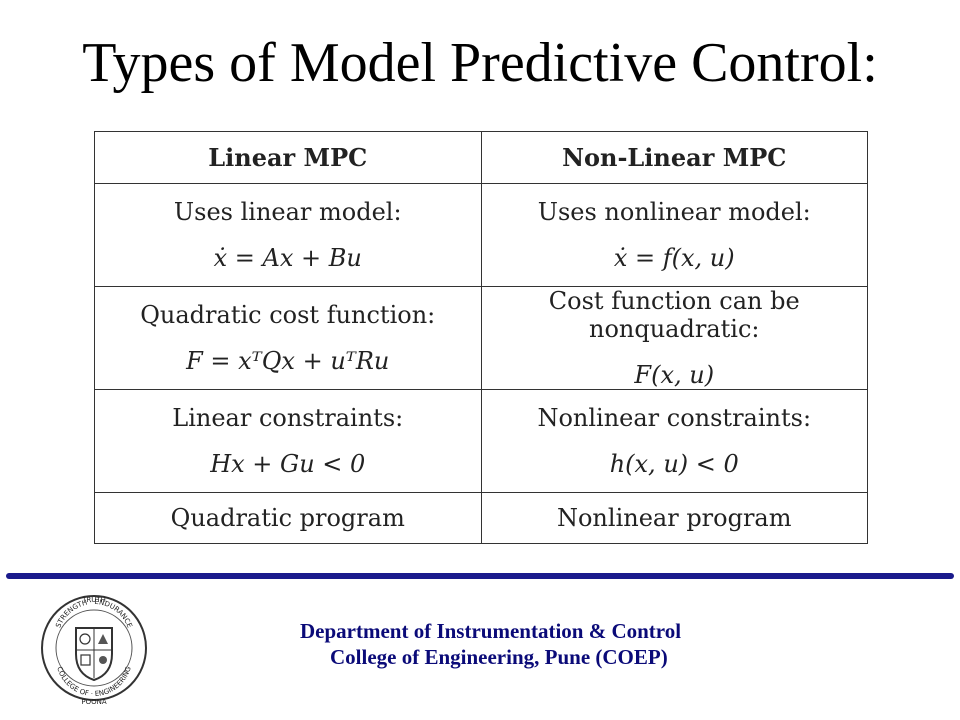  Describe the element at coordinates (674, 464) in the screenshot. I see `cell-formula: h(x, u) < 0` at that location.